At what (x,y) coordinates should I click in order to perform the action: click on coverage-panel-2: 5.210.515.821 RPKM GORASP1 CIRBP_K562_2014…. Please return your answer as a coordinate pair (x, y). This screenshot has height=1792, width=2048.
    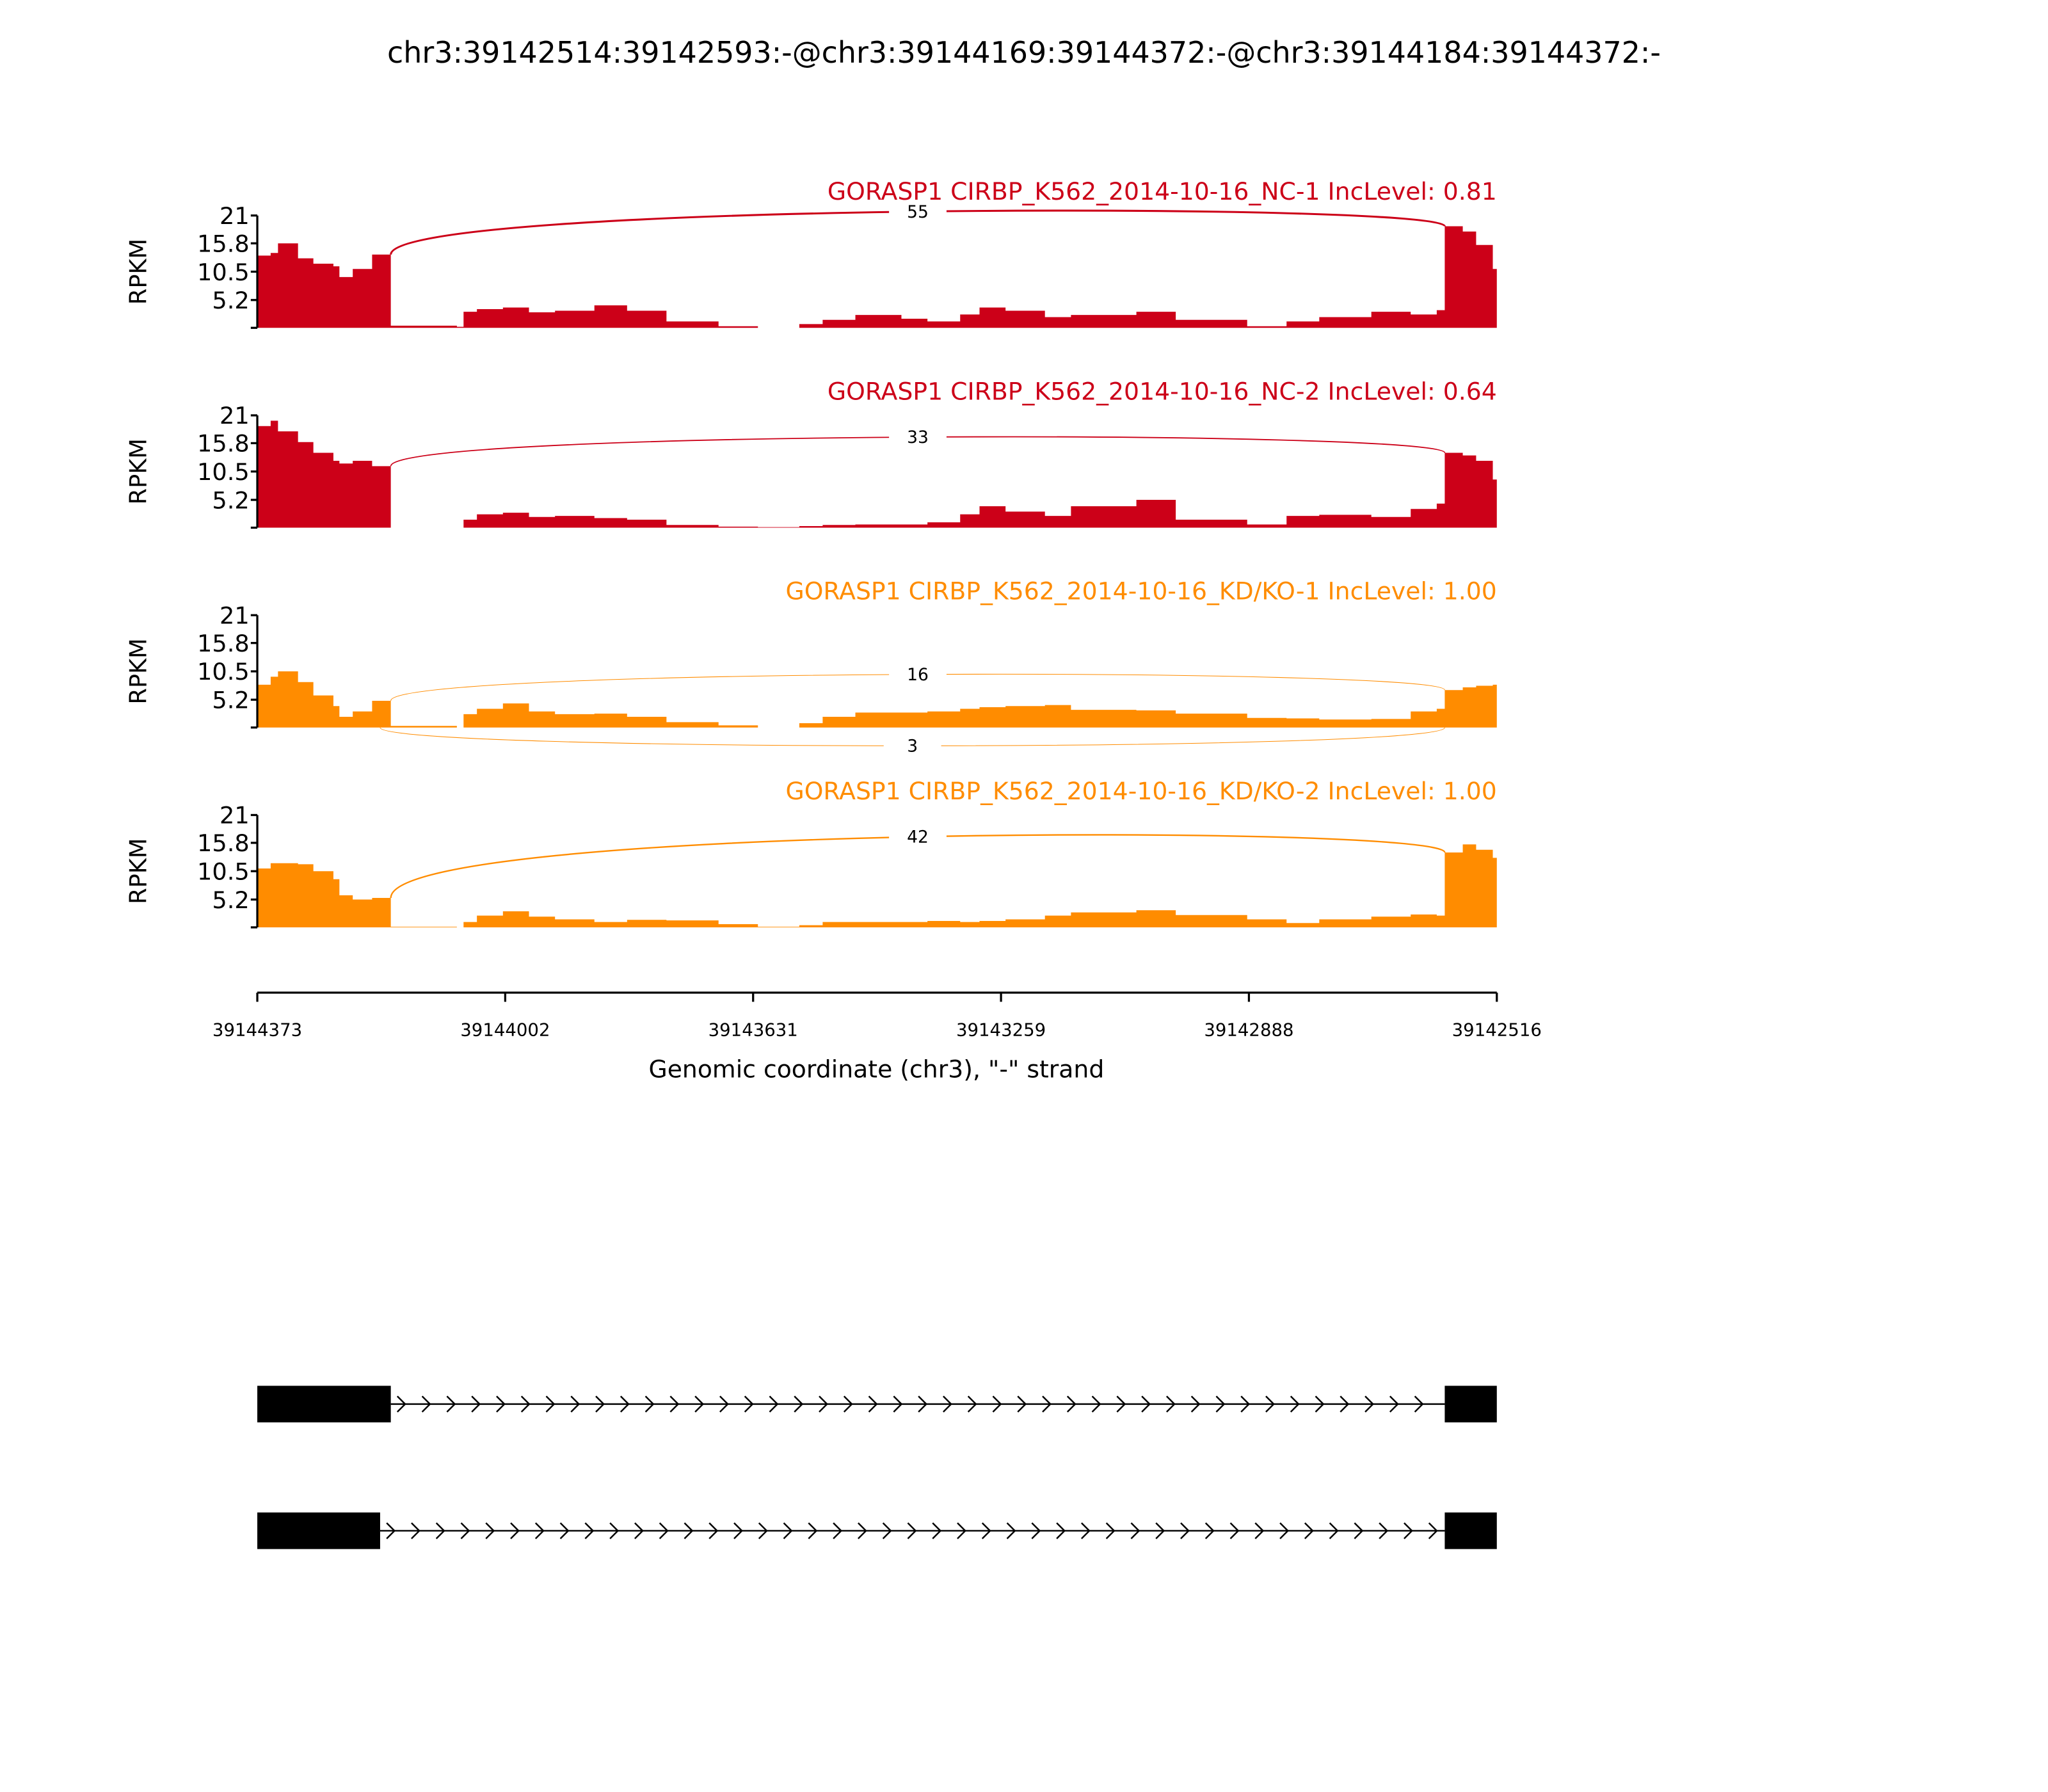
    Looking at the image, I should click on (811, 453).